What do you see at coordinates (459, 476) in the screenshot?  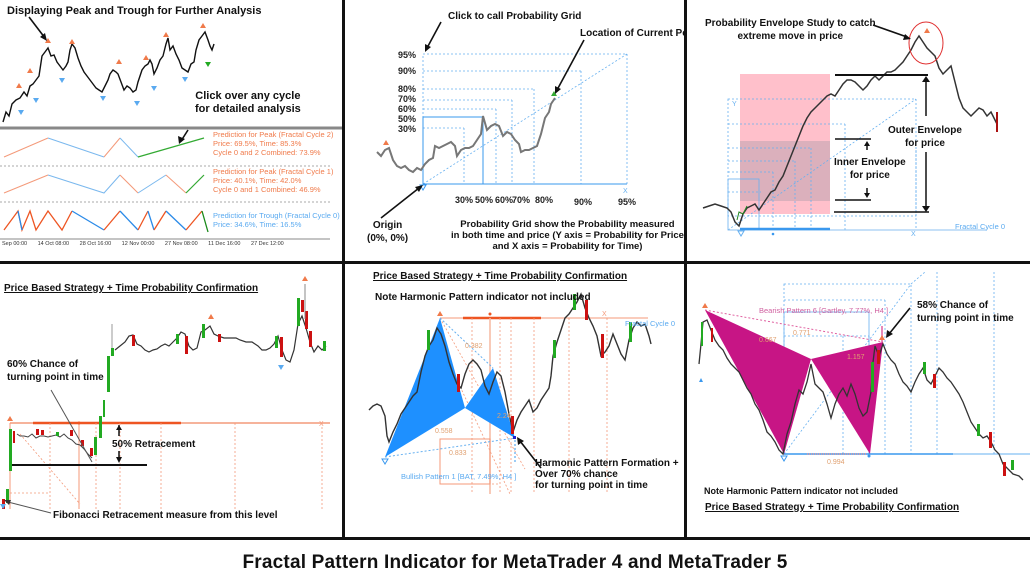 I see `bullish-pattern-label: Bullish Pattern 1 [BAT, 7.49%, H4 ]` at bounding box center [459, 476].